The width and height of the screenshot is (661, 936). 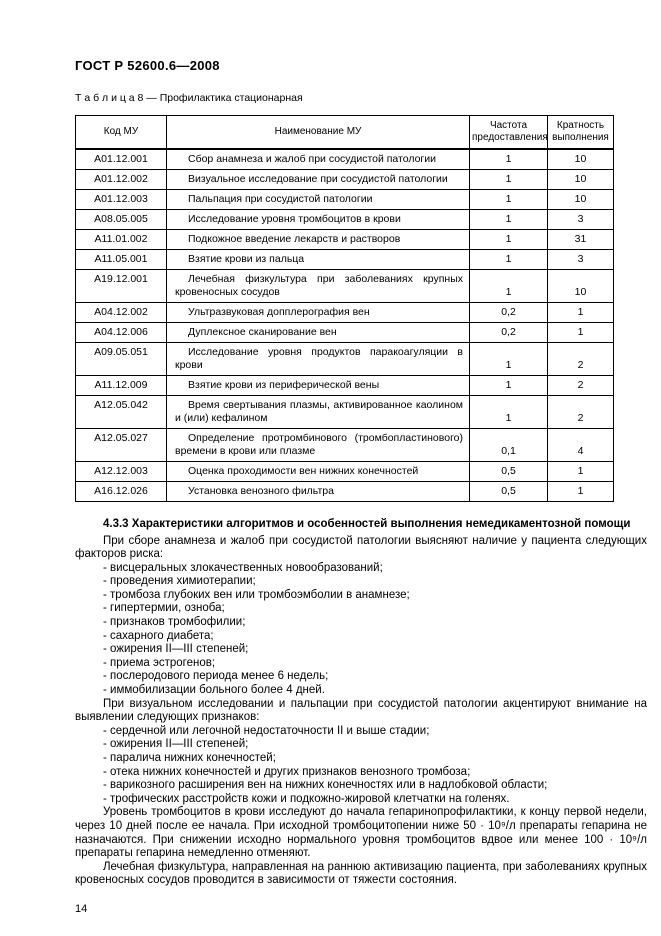 I want to click on cell-code: А01.12.002, so click(x=121, y=179).